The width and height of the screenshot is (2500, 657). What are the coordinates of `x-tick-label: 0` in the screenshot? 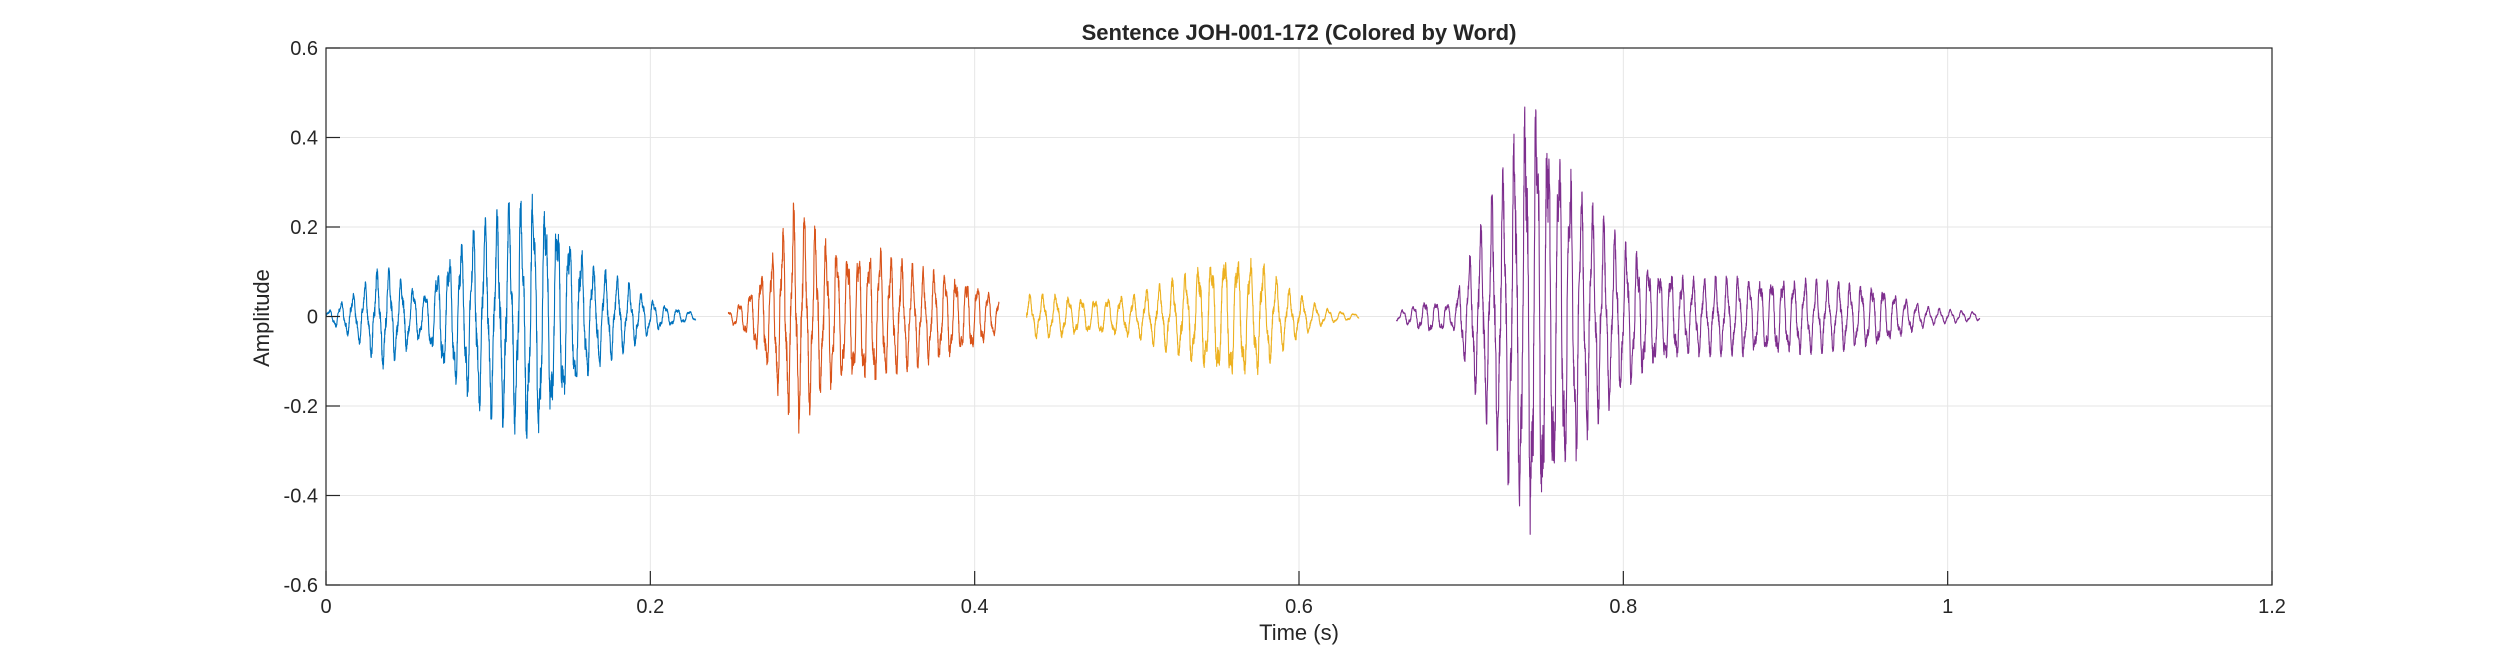 It's located at (325, 607).